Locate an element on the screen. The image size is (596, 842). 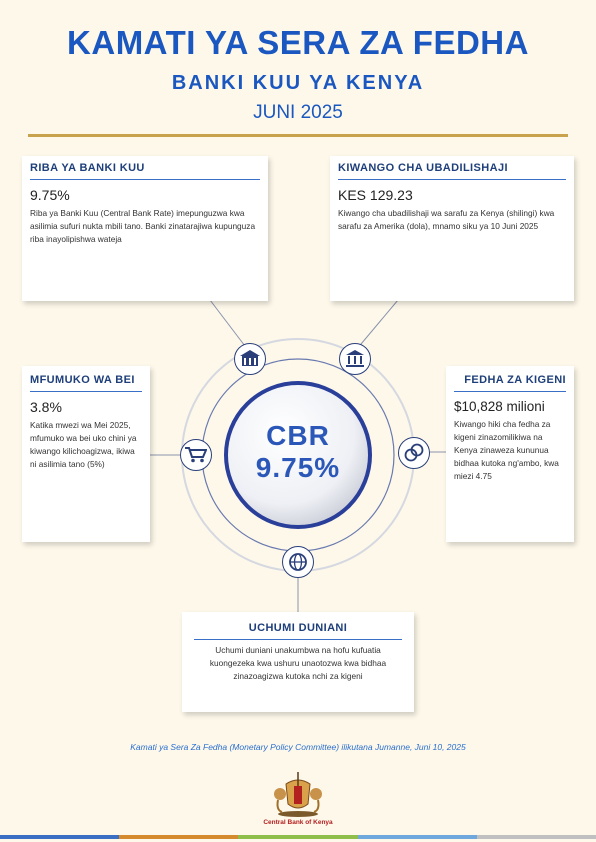
page-date: JUNI 2025 is located at coordinates (298, 112).